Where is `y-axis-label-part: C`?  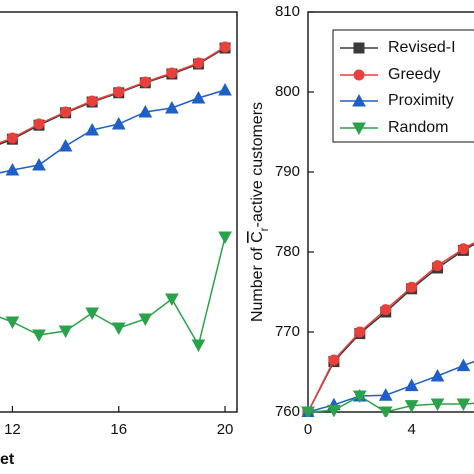 y-axis-label-part: C is located at coordinates (257, 237).